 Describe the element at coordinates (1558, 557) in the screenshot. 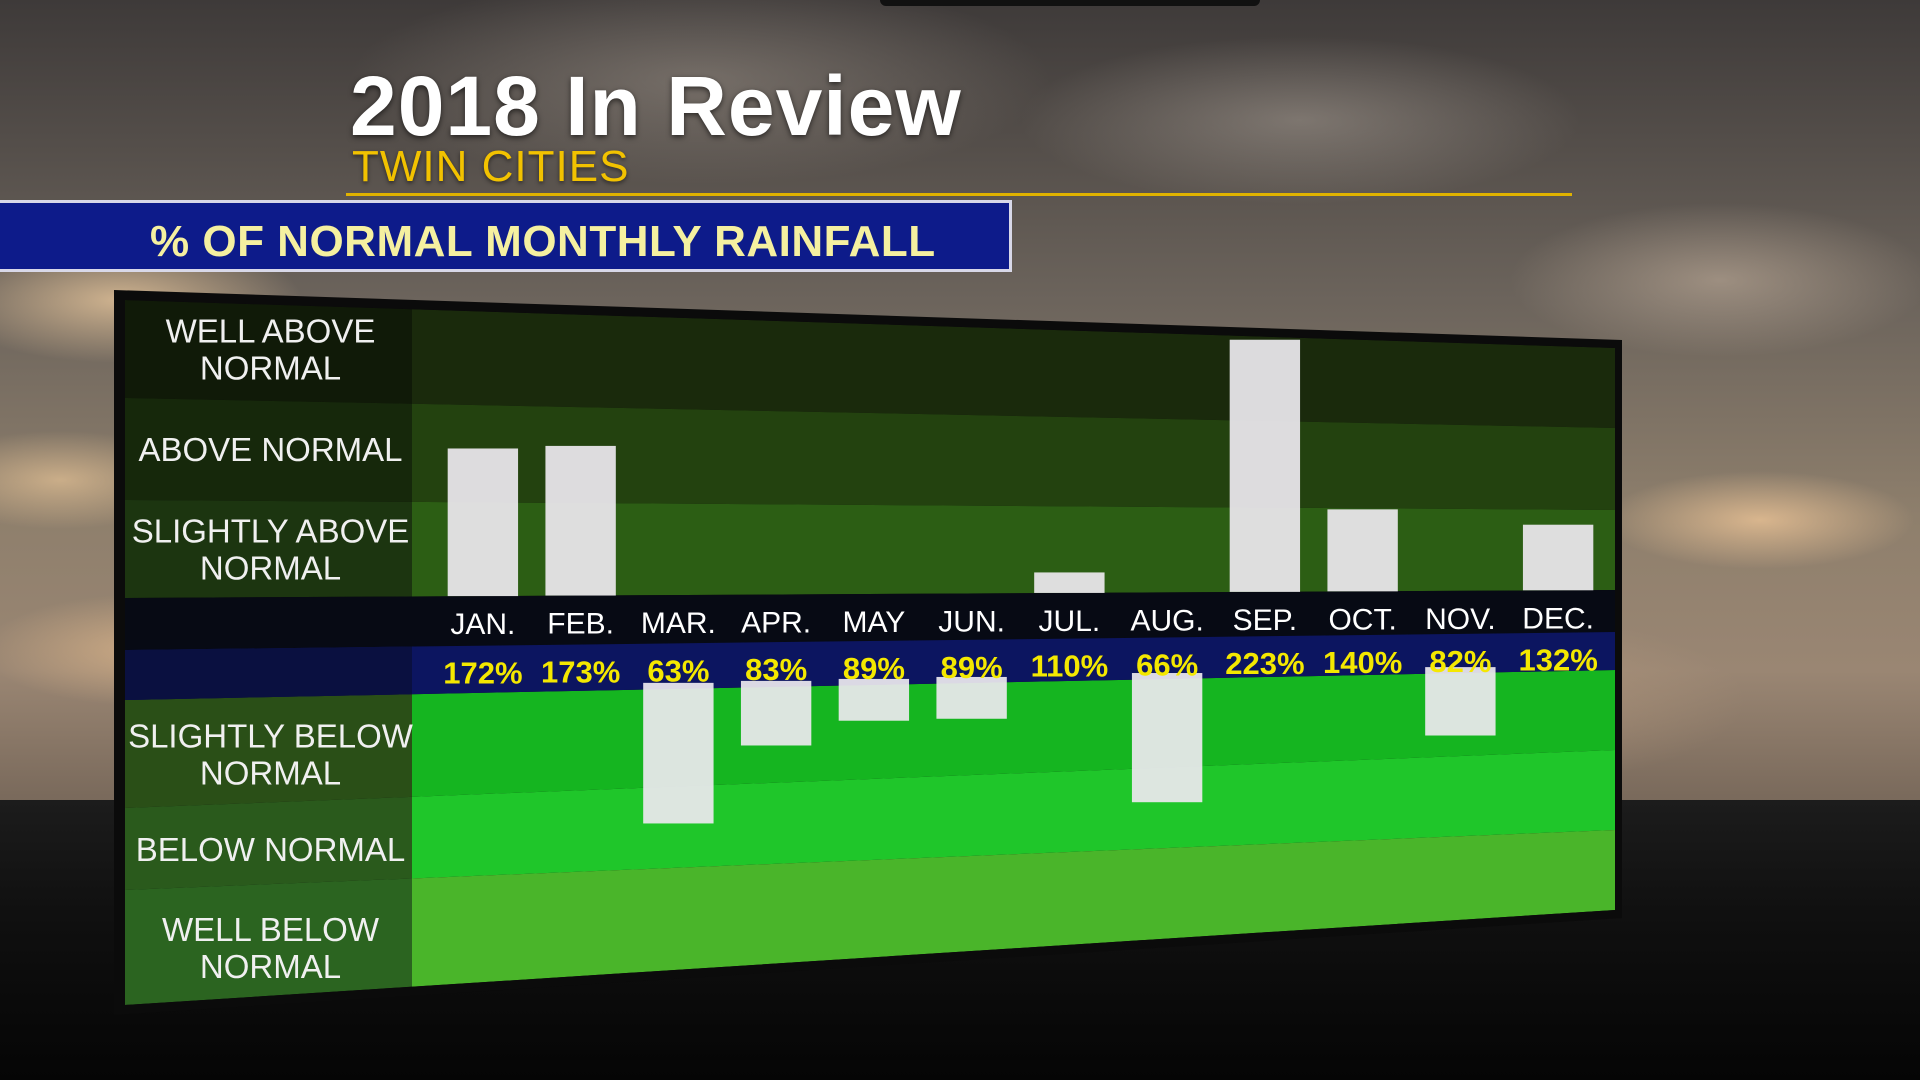

I see `bar-dec` at that location.